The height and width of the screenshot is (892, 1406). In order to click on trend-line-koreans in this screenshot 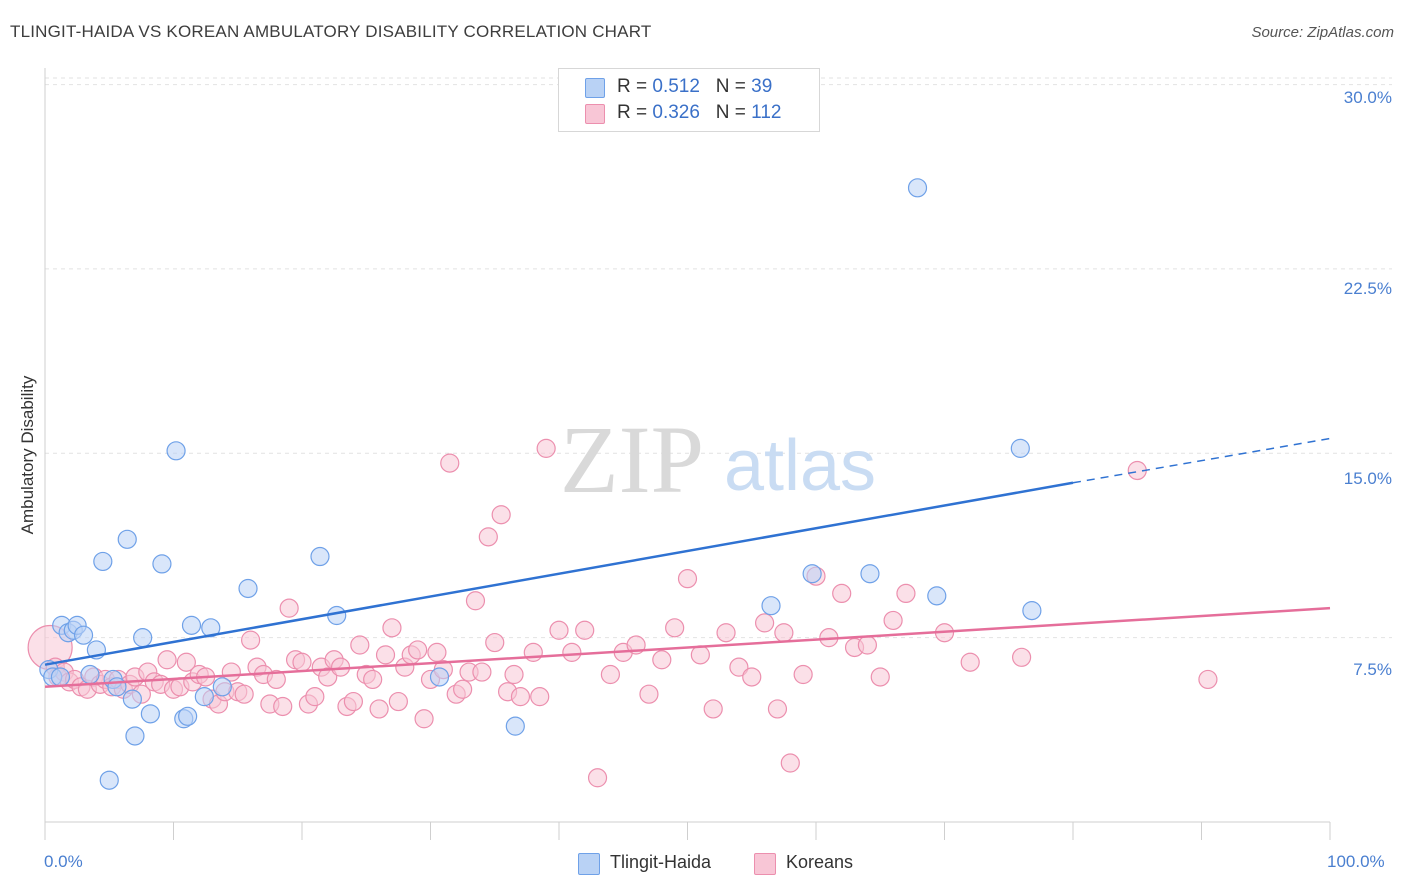, I will do `click(687, 647)`.